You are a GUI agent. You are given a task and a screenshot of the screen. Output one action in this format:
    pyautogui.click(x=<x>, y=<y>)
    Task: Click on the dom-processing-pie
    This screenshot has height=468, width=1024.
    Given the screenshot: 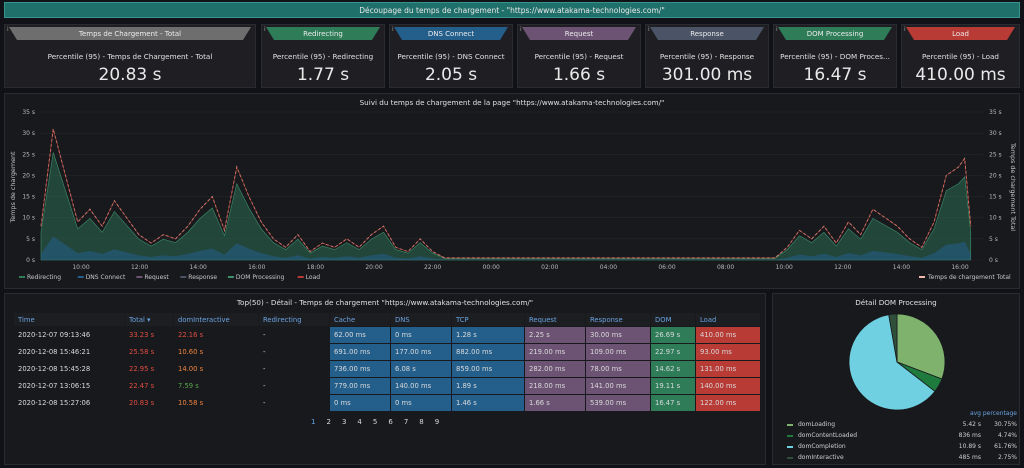 What is the action you would take?
    pyautogui.click(x=897, y=362)
    